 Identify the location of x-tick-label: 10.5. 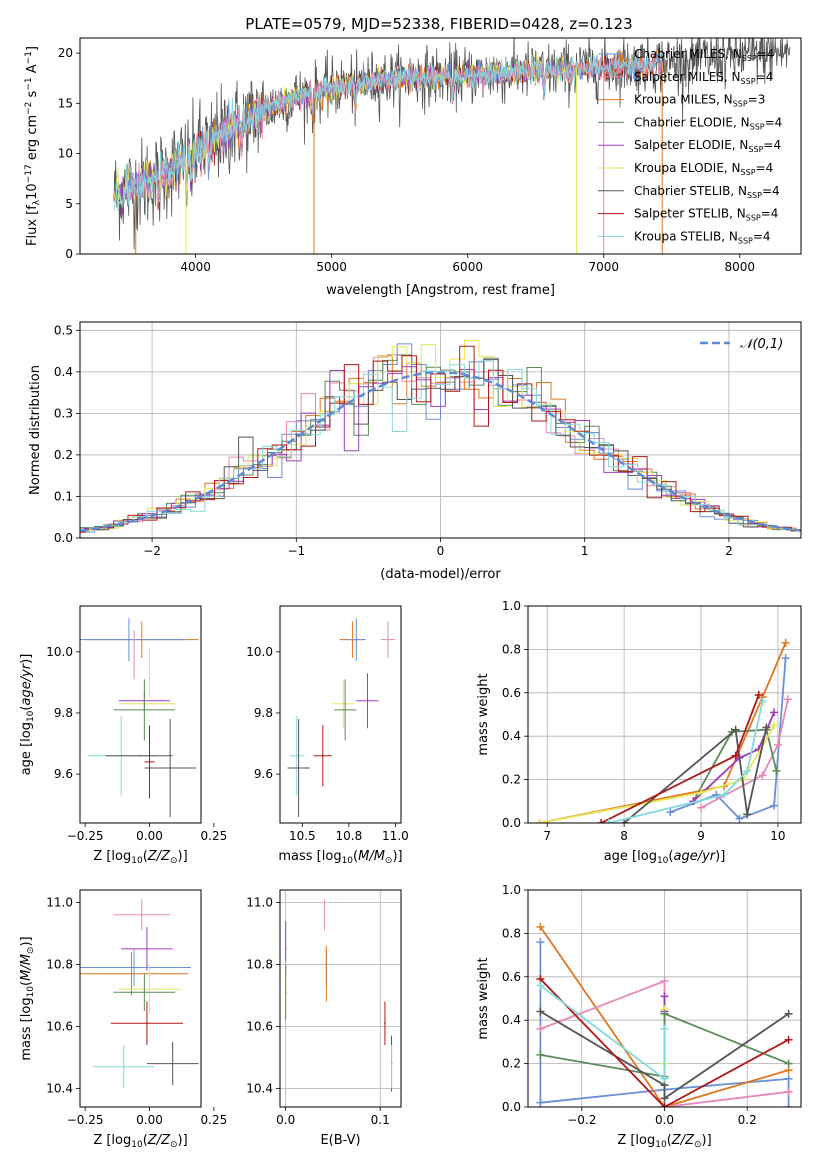
(302, 836).